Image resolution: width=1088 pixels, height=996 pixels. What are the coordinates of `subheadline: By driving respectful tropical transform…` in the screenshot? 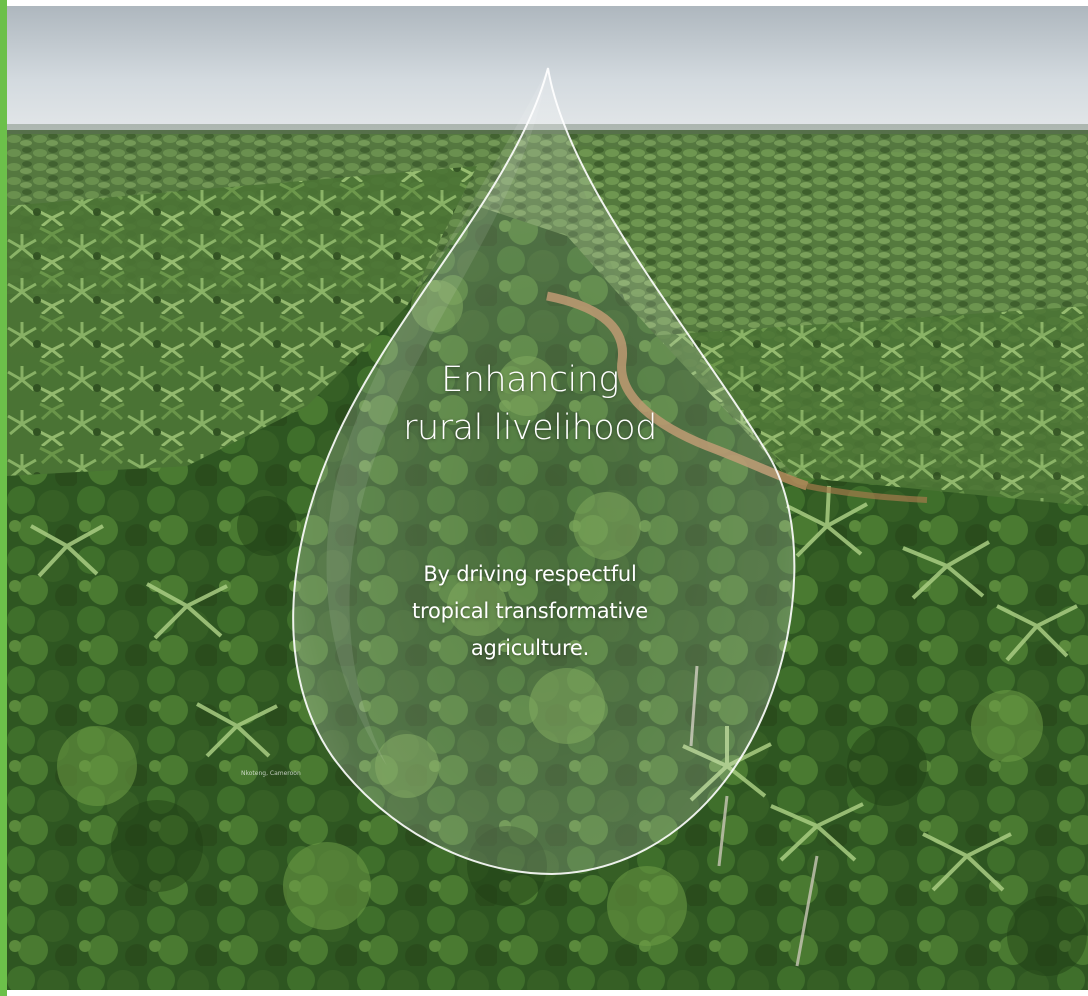 It's located at (530, 611).